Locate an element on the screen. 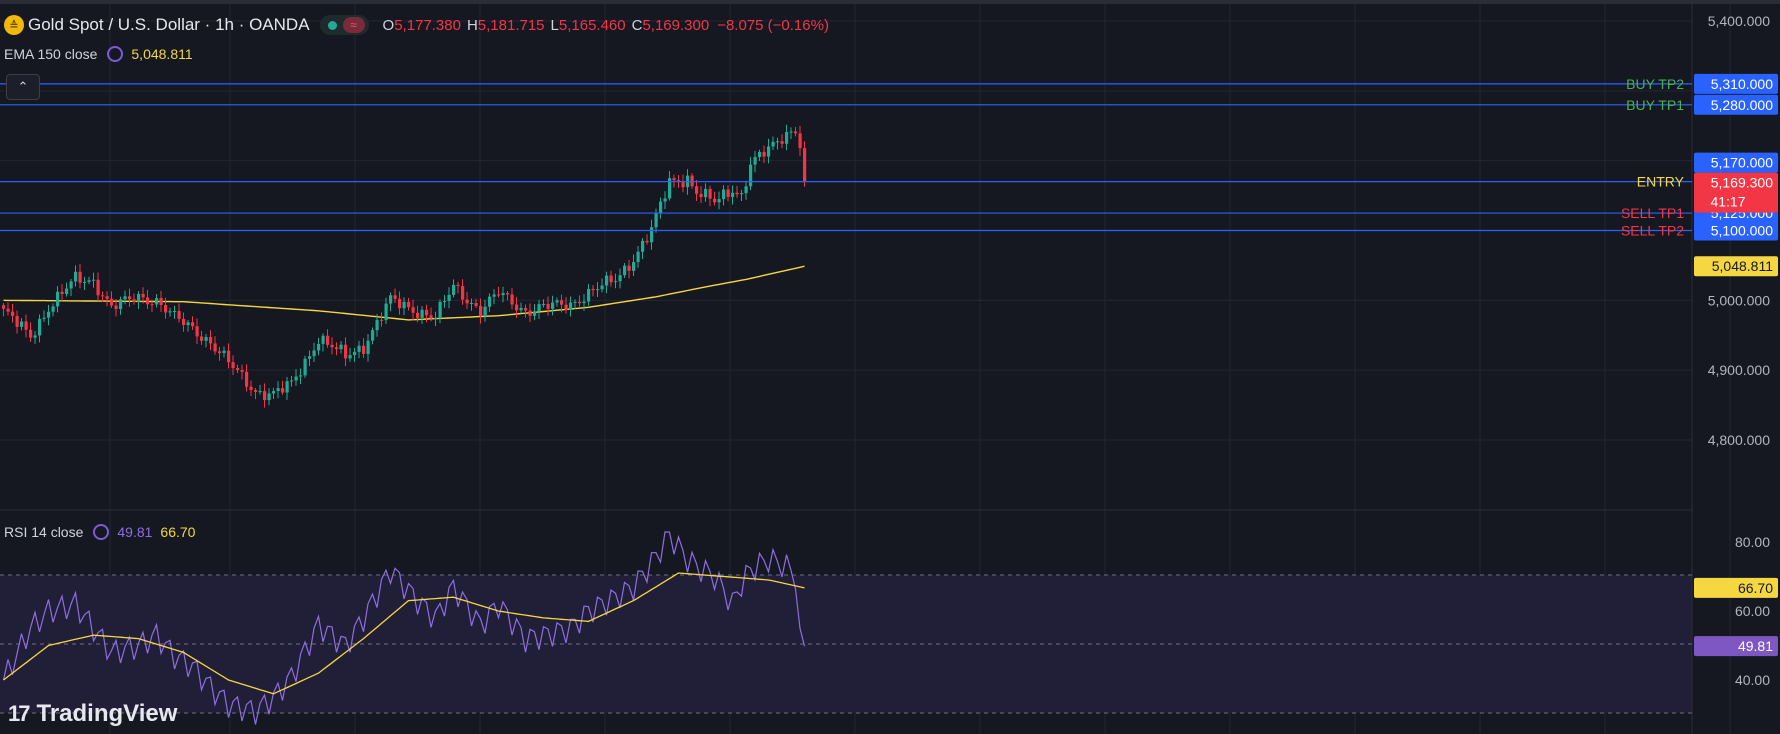 This screenshot has height=734, width=1780. ema-legend: EMA 150 close 5,048.811 is located at coordinates (98, 54).